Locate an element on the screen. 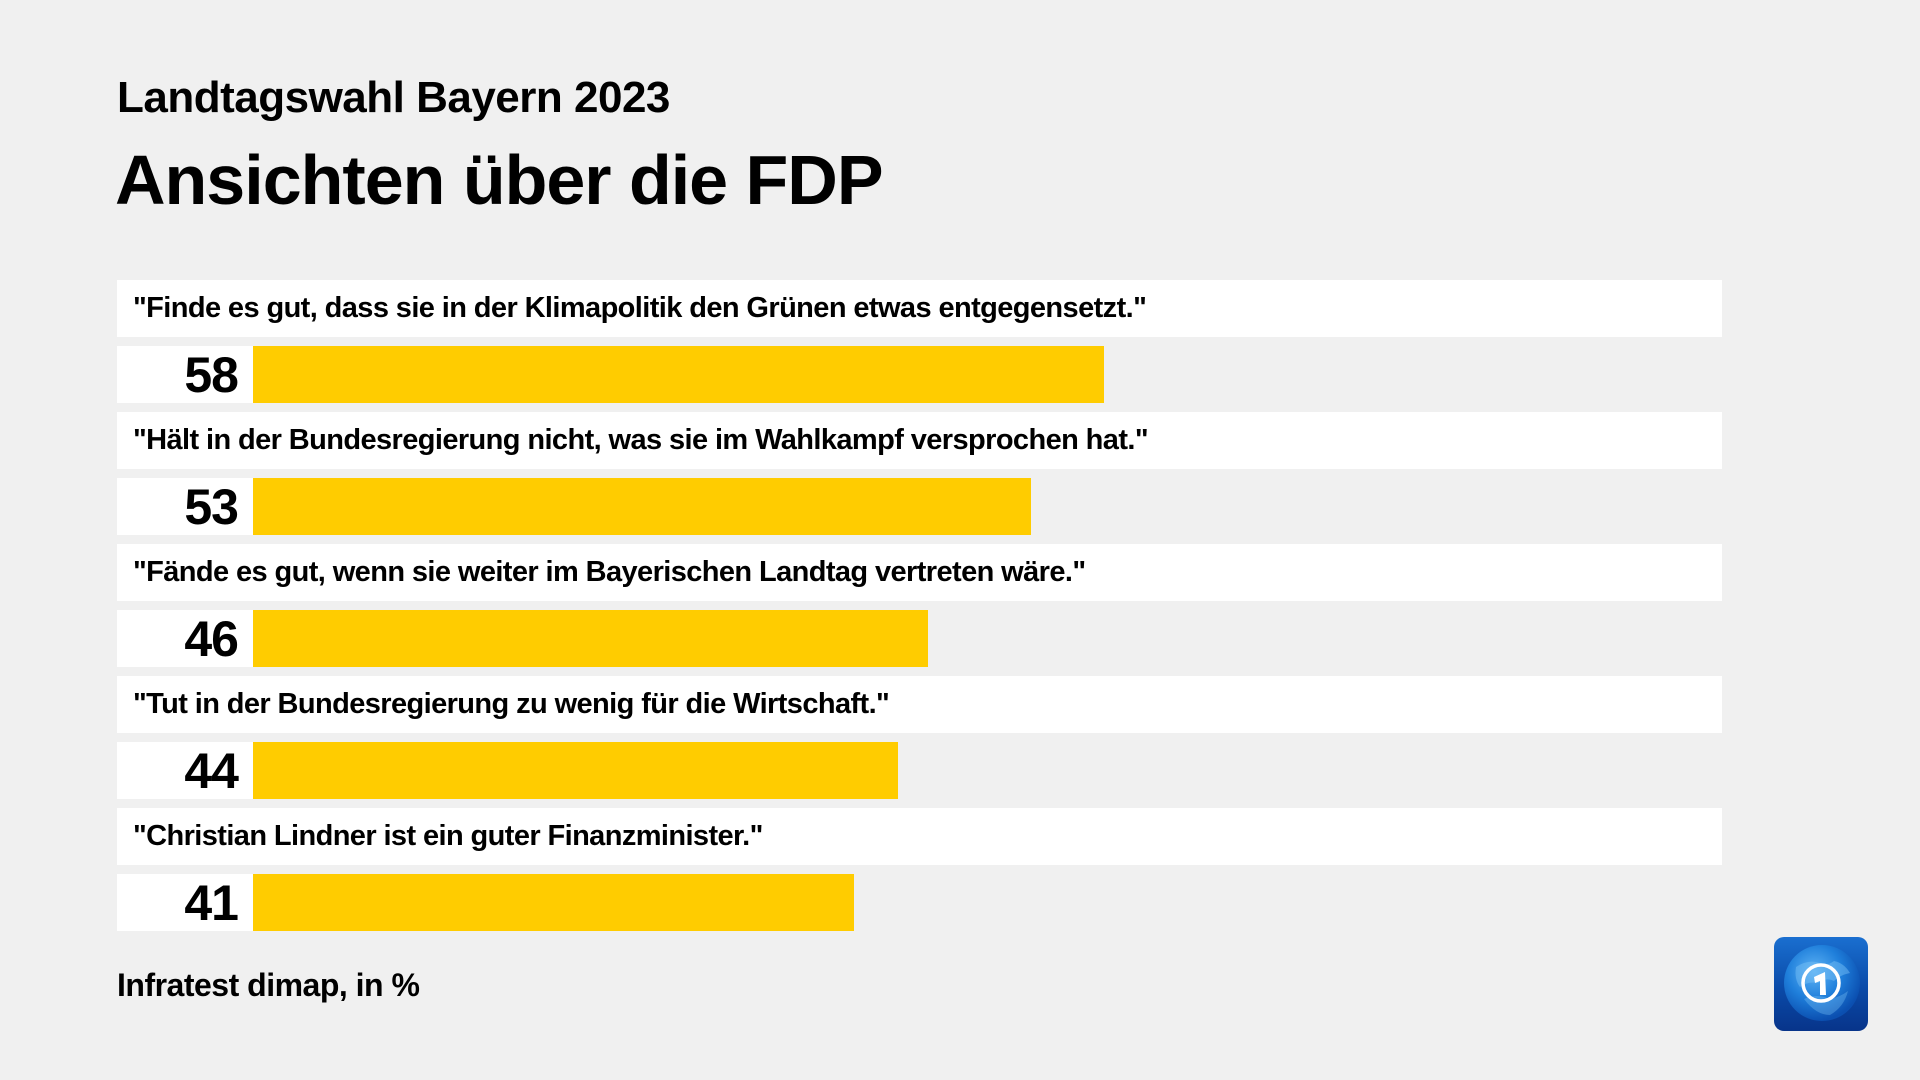 This screenshot has height=1080, width=1920. tagesschau-logo-icon is located at coordinates (1821, 984).